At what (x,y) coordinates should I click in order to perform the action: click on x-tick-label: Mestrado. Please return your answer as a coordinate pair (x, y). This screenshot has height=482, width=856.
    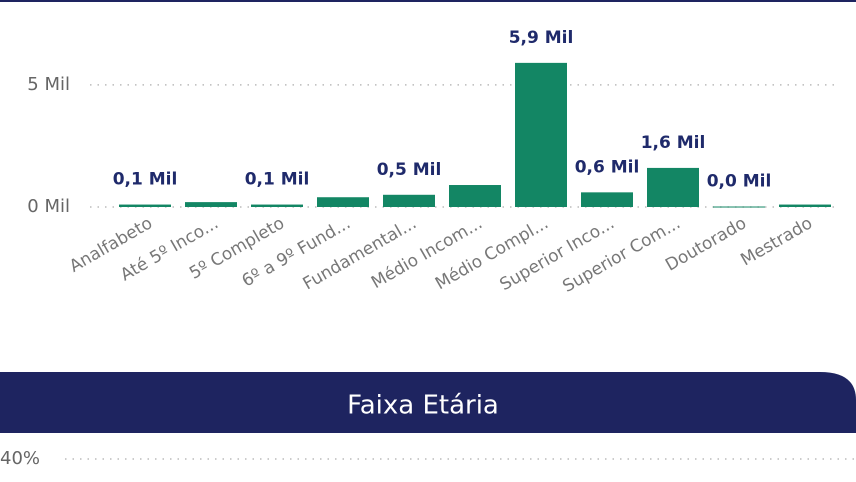
    Looking at the image, I should click on (776, 241).